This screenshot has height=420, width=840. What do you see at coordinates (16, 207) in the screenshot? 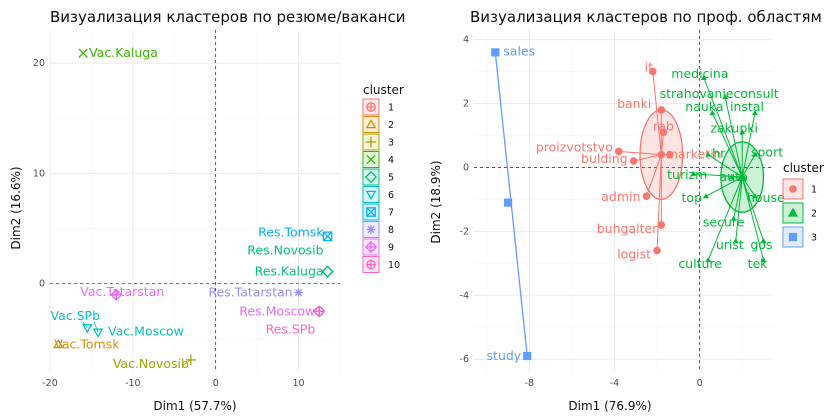
I see `left-chart-y-label: Dim2 (16.6%)` at bounding box center [16, 207].